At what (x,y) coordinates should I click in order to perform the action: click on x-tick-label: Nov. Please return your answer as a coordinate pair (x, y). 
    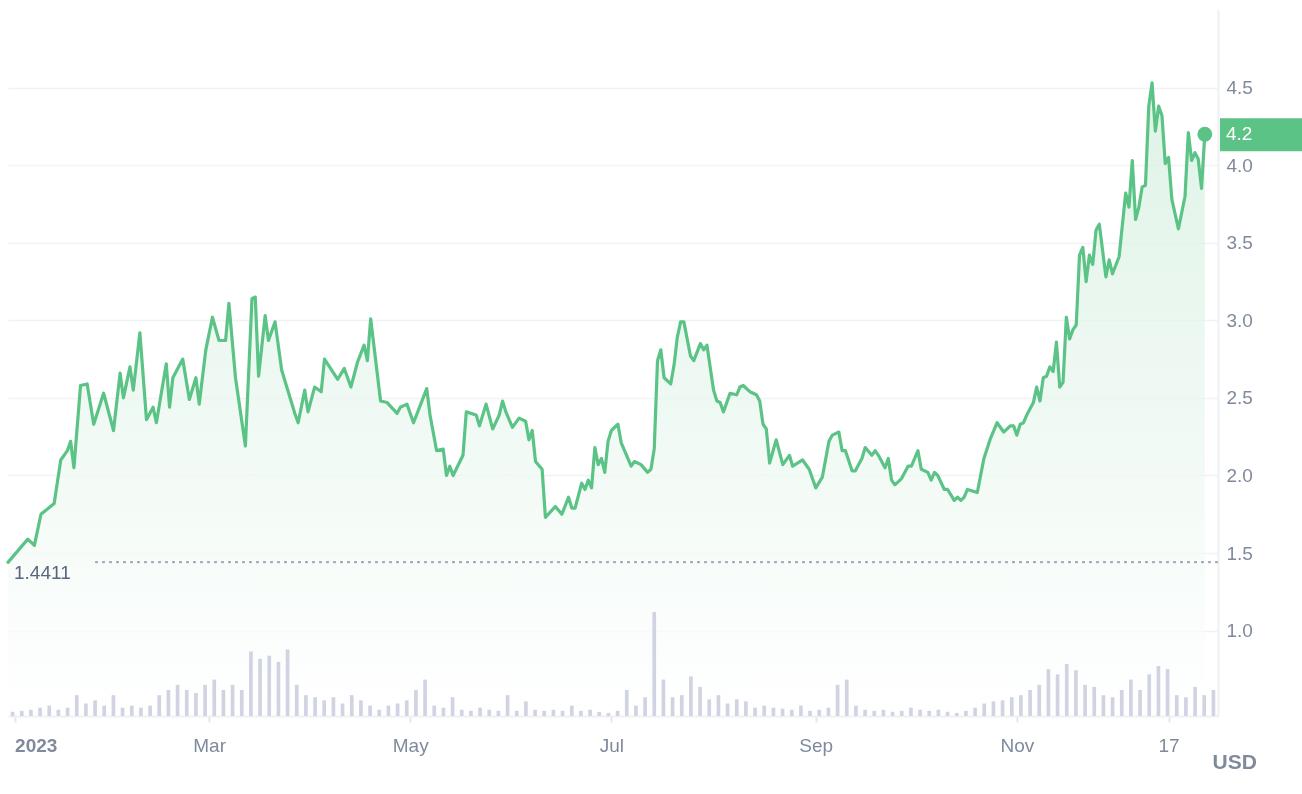
    Looking at the image, I should click on (1017, 745).